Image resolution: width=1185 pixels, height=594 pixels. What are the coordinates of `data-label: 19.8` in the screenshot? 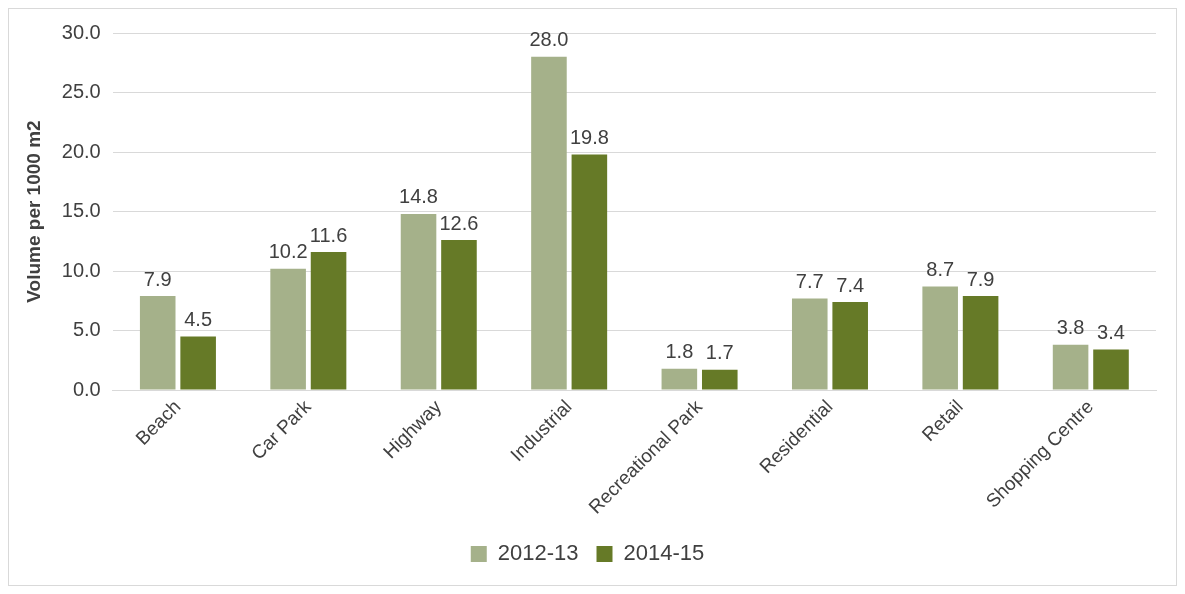 It's located at (589, 136).